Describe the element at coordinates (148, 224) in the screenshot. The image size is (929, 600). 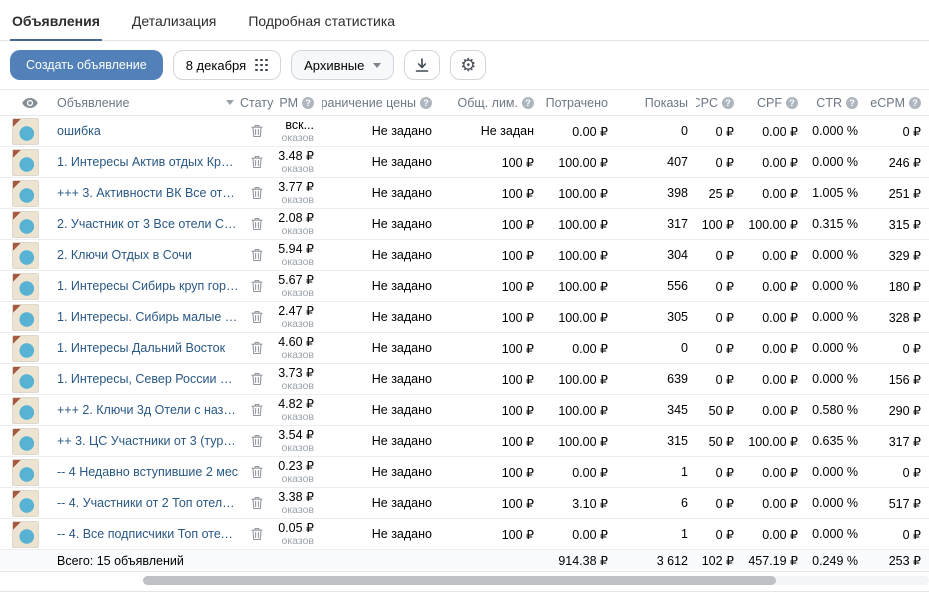
I see `ad-name-link: 2. Участник от 3 Все отели Сочи` at that location.